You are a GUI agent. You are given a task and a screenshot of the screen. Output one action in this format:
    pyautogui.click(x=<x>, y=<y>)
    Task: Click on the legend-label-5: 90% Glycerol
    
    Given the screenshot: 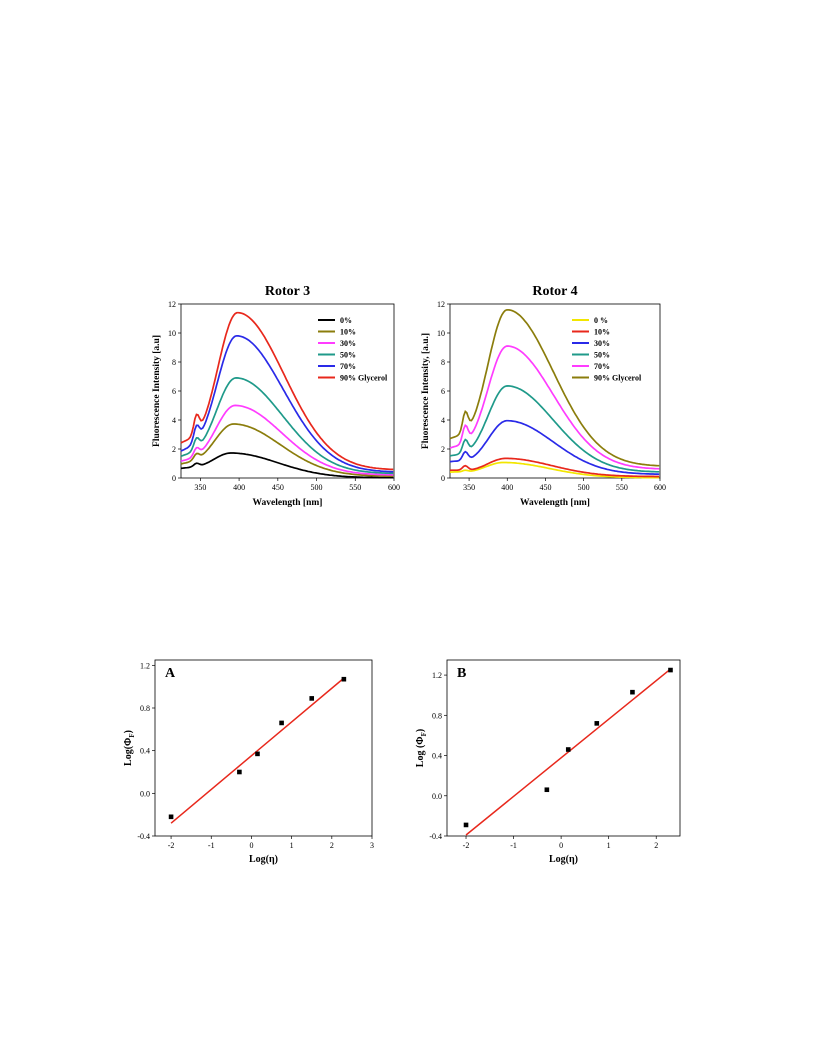 What is the action you would take?
    pyautogui.click(x=364, y=378)
    